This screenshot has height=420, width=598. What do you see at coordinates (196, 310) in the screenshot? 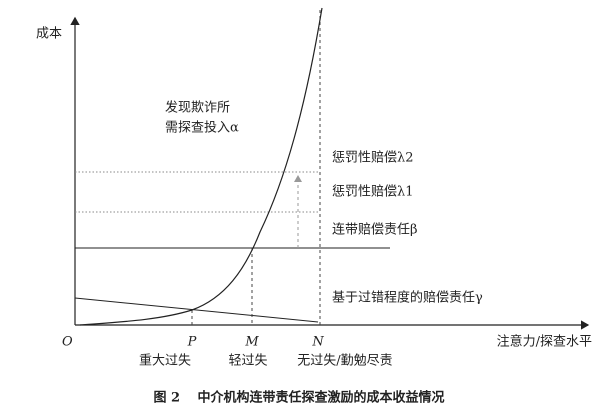
I see `fault-liability-line` at bounding box center [196, 310].